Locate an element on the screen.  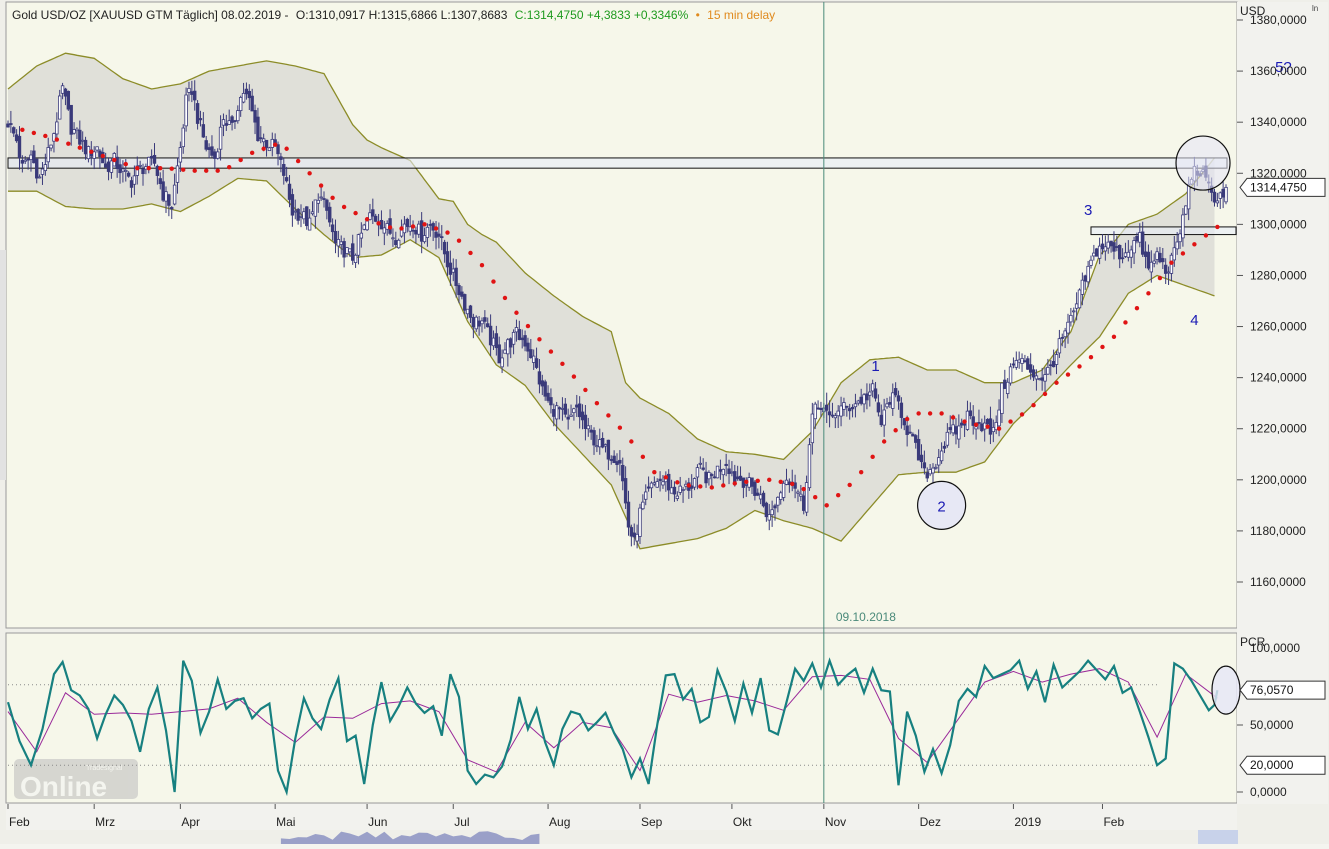
wave-label-5: 5? is located at coordinates (1283, 67).